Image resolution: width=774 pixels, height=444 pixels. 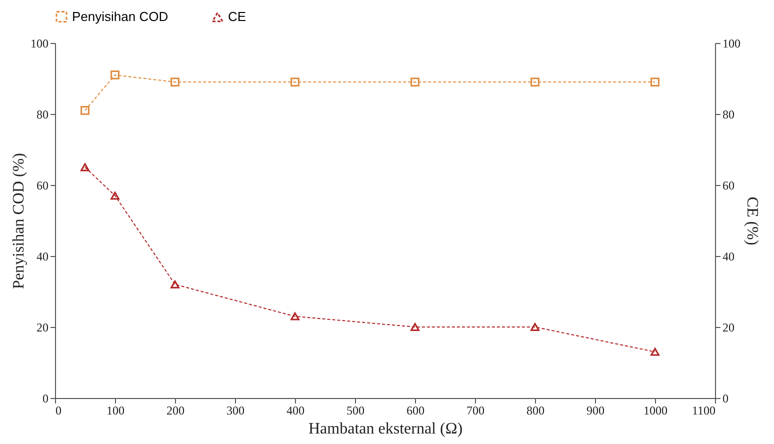 I want to click on y2-tick-label: 40, so click(x=728, y=257).